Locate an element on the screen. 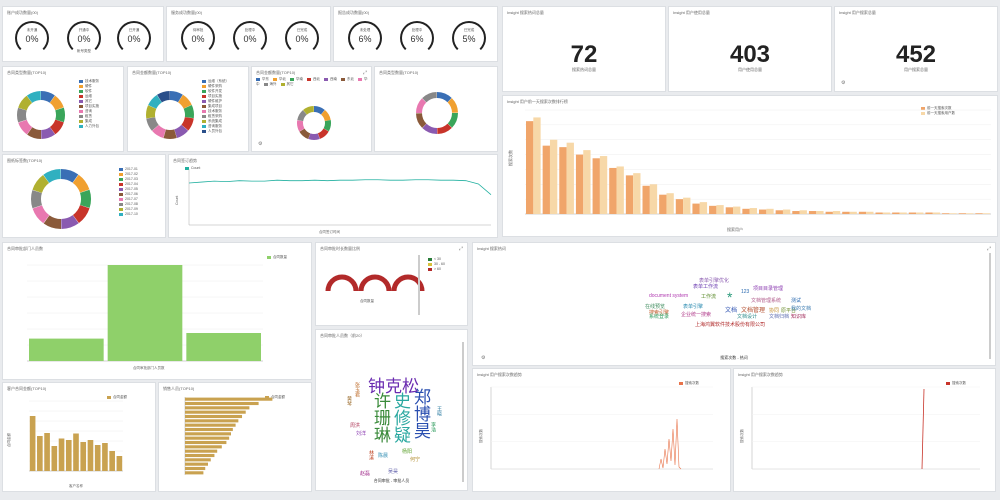 The width and height of the screenshot is (1000, 500). hotwords-bar-chart is located at coordinates (758, 162).